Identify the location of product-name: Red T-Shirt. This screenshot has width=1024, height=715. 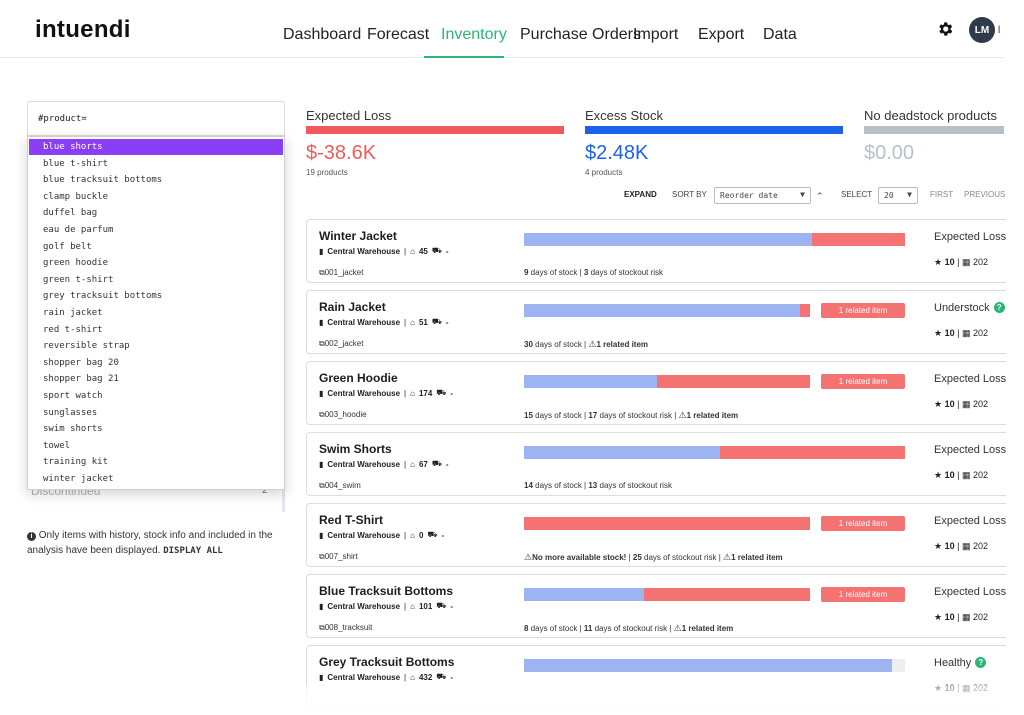
(351, 520).